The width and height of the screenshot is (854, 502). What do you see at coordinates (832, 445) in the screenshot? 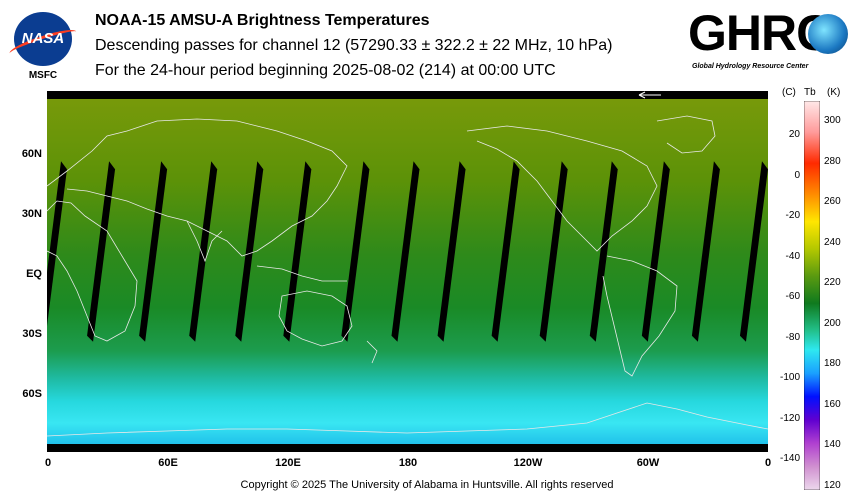
I see `colorbar-kelvin-tick: 140` at bounding box center [832, 445].